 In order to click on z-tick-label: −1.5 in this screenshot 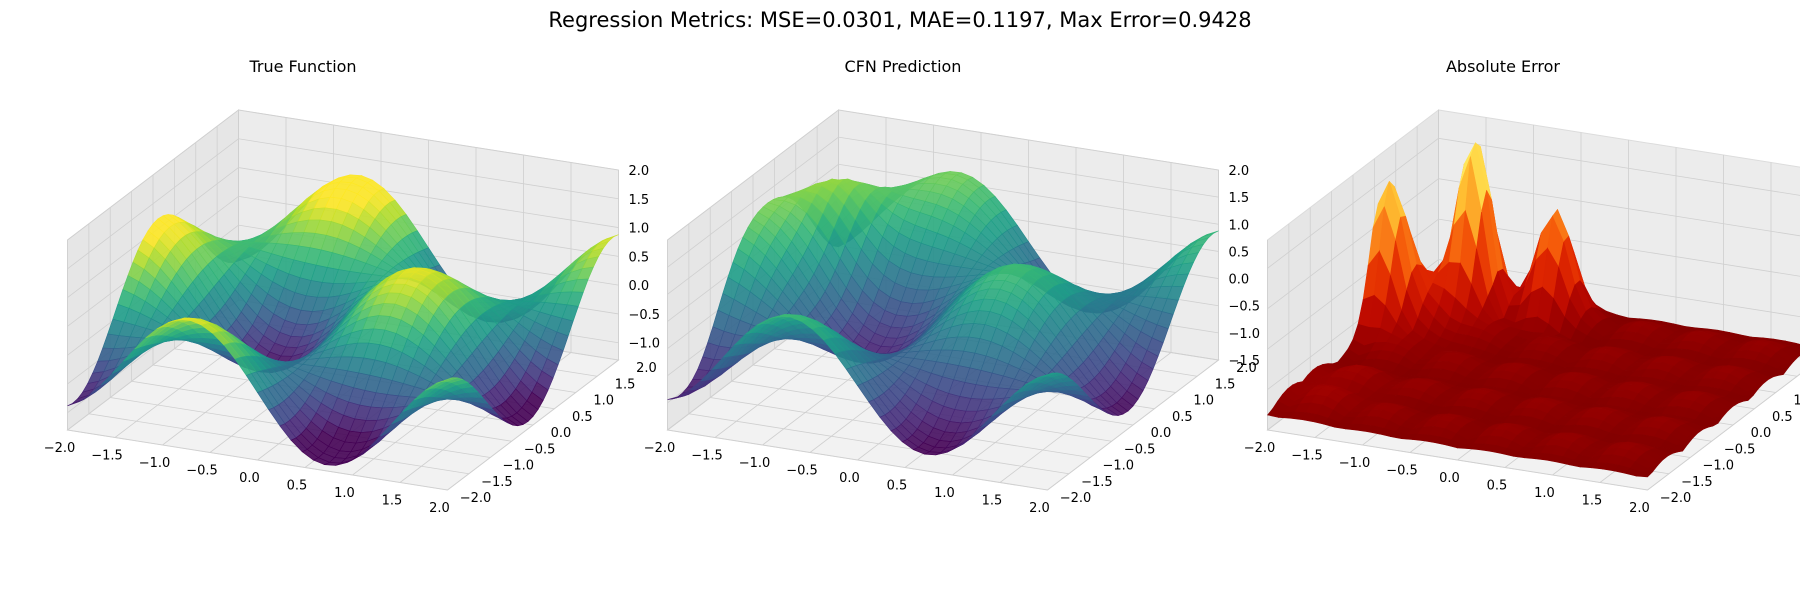, I will do `click(1245, 361)`.